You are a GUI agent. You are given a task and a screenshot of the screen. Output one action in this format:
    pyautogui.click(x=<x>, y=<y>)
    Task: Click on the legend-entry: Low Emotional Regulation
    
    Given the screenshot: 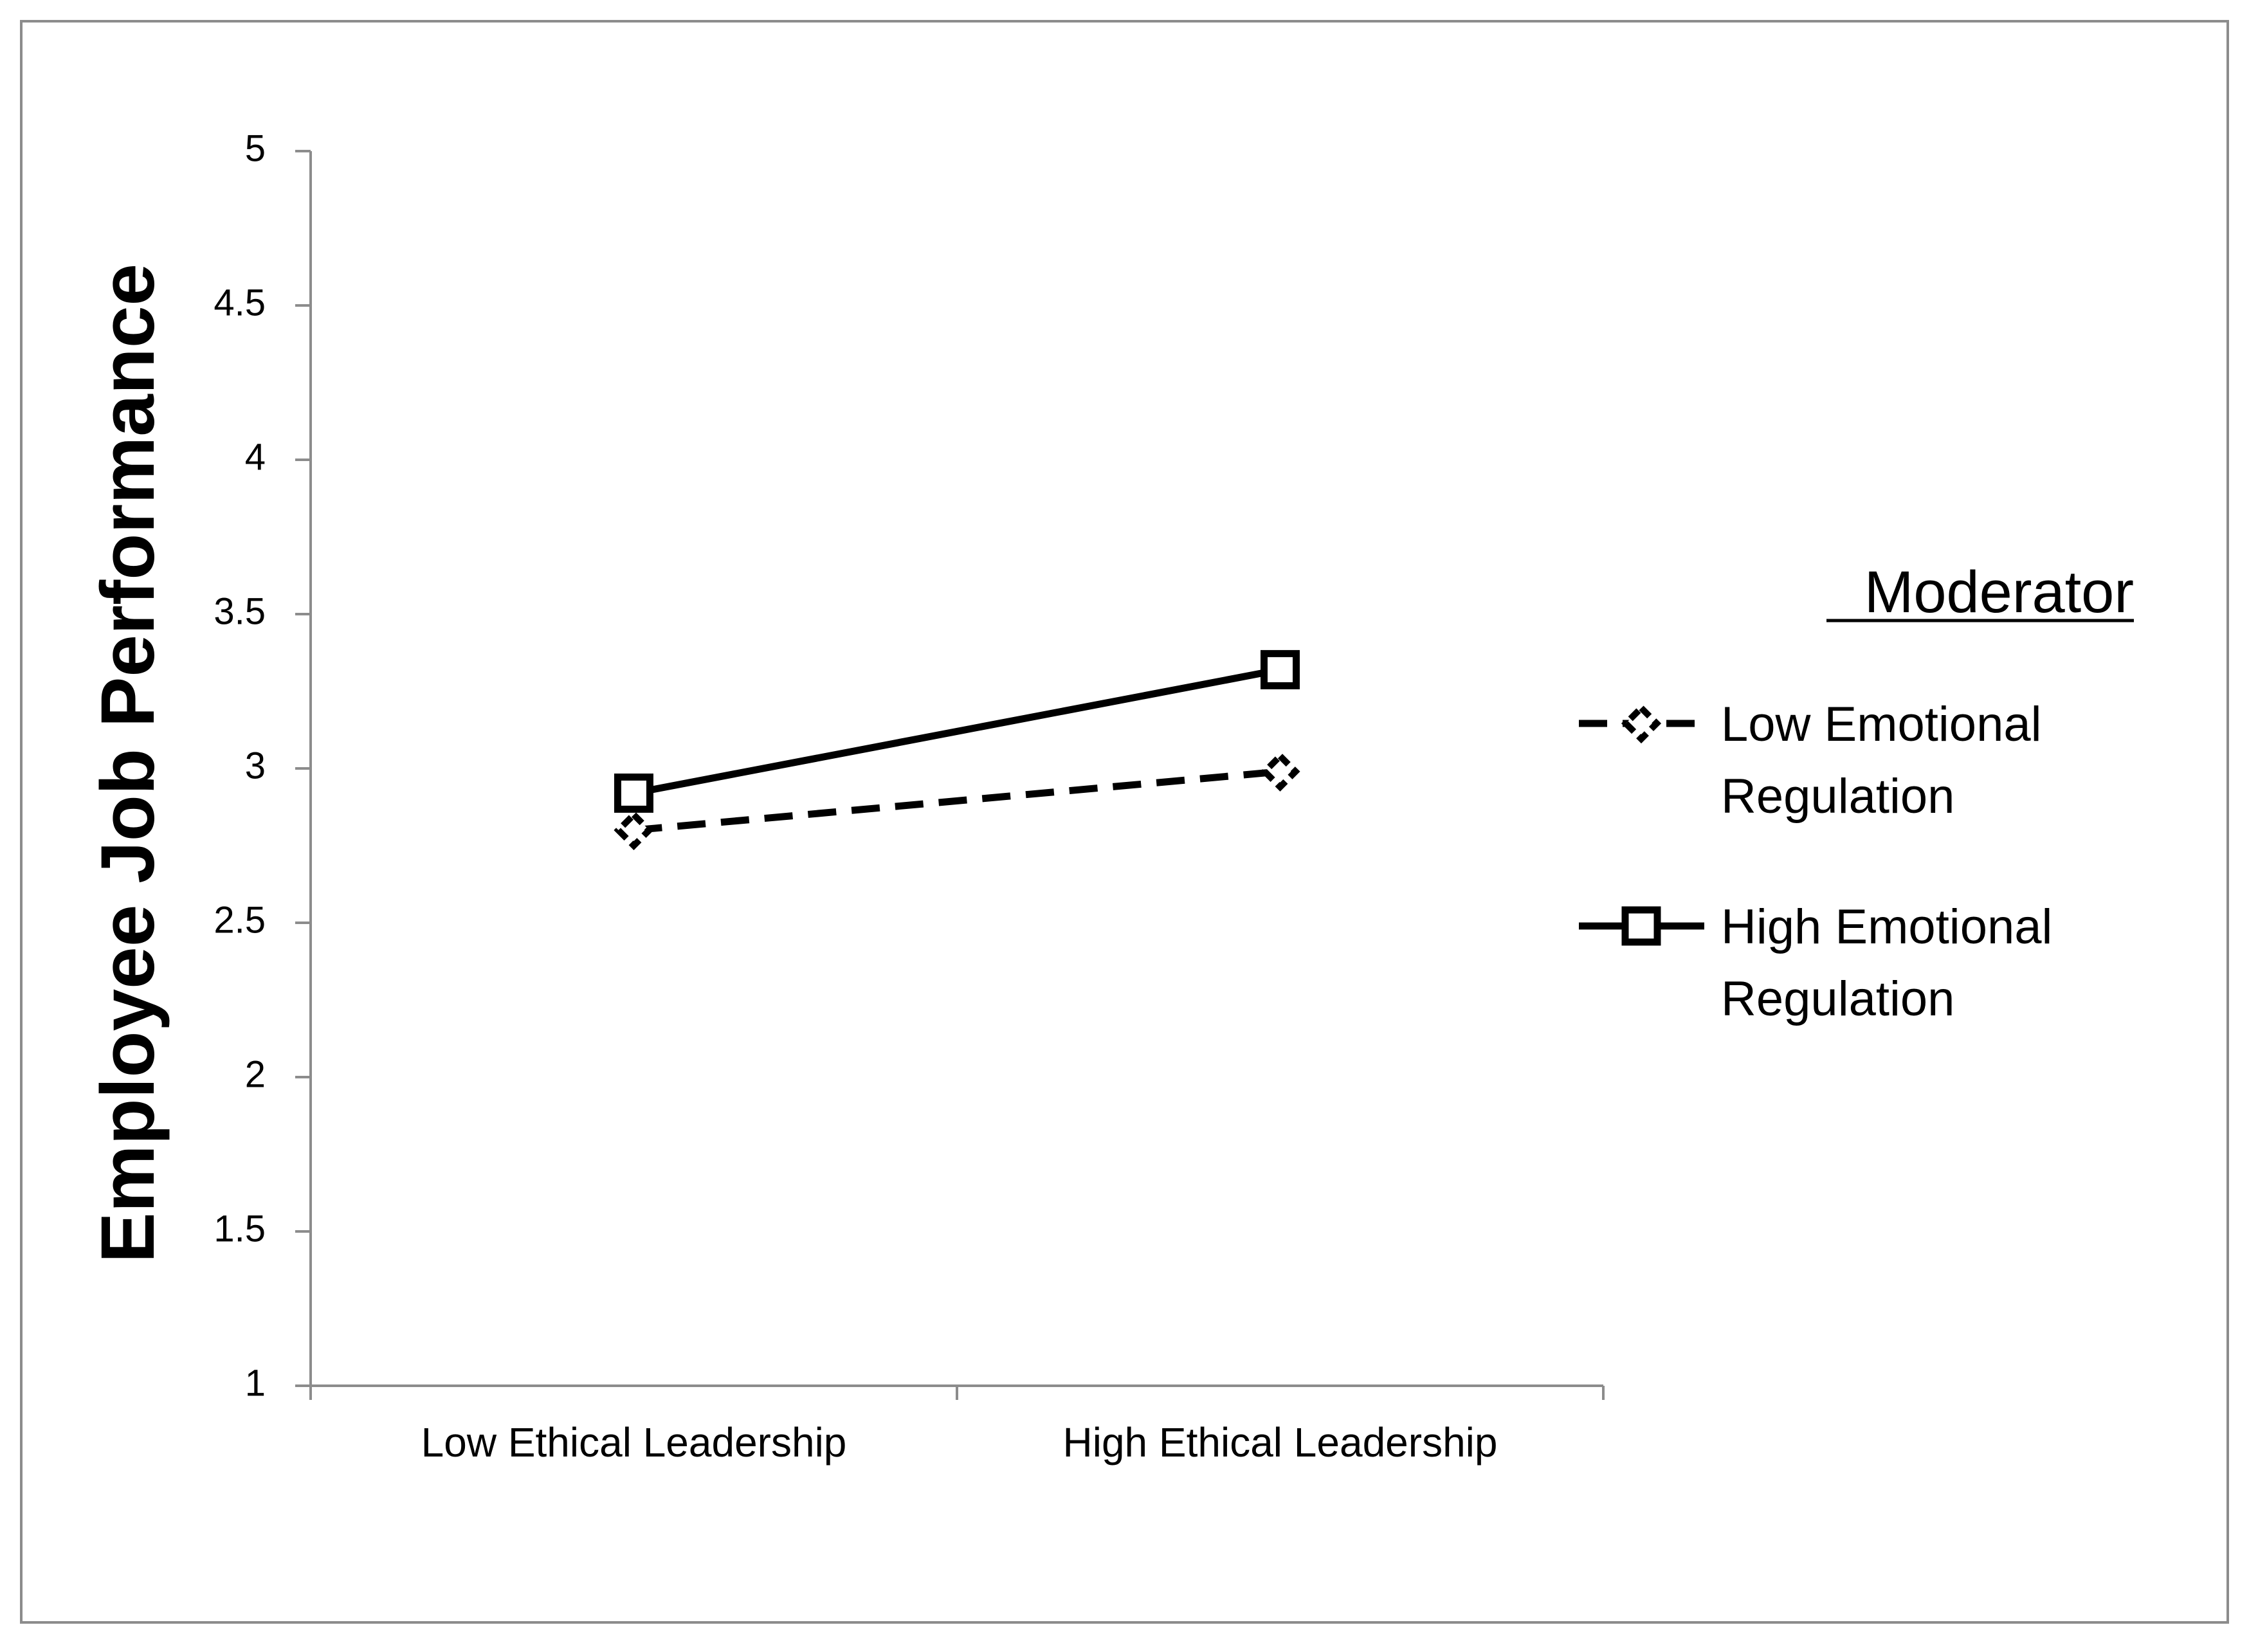 What is the action you would take?
    pyautogui.click(x=1810, y=760)
    